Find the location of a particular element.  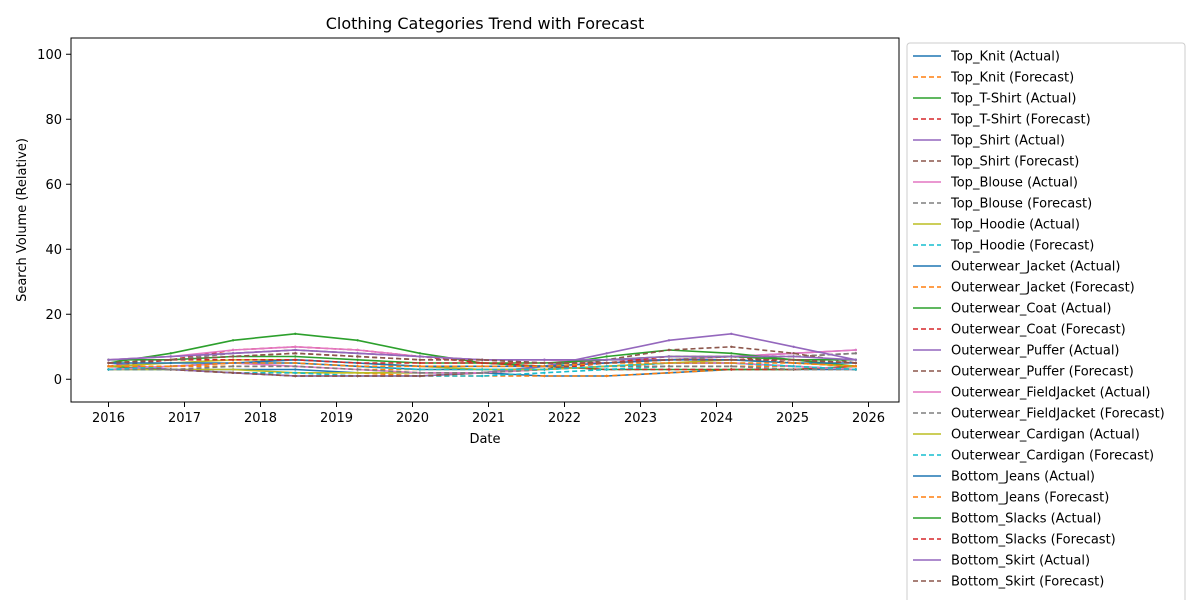

legend-label: Outerwear_Jacket (Actual) is located at coordinates (1035, 267).